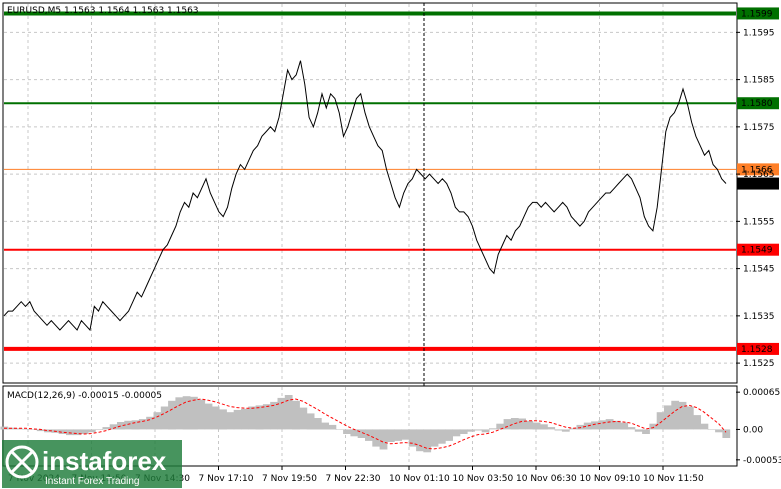  I want to click on logo-mark-icon, so click(22, 462).